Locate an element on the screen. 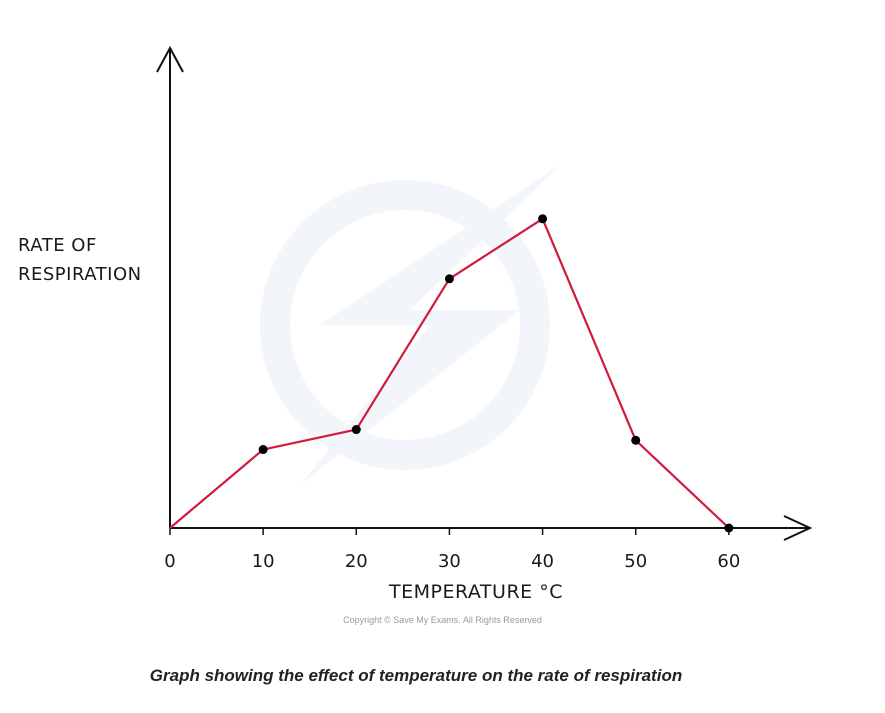  x-tick-label: 30 is located at coordinates (449, 561).